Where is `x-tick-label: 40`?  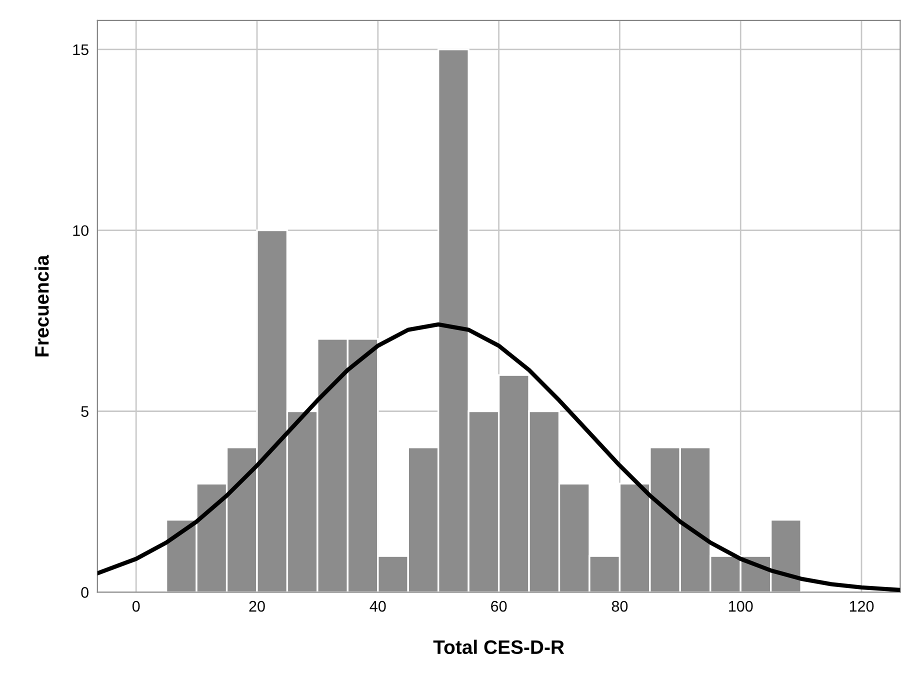 x-tick-label: 40 is located at coordinates (378, 606).